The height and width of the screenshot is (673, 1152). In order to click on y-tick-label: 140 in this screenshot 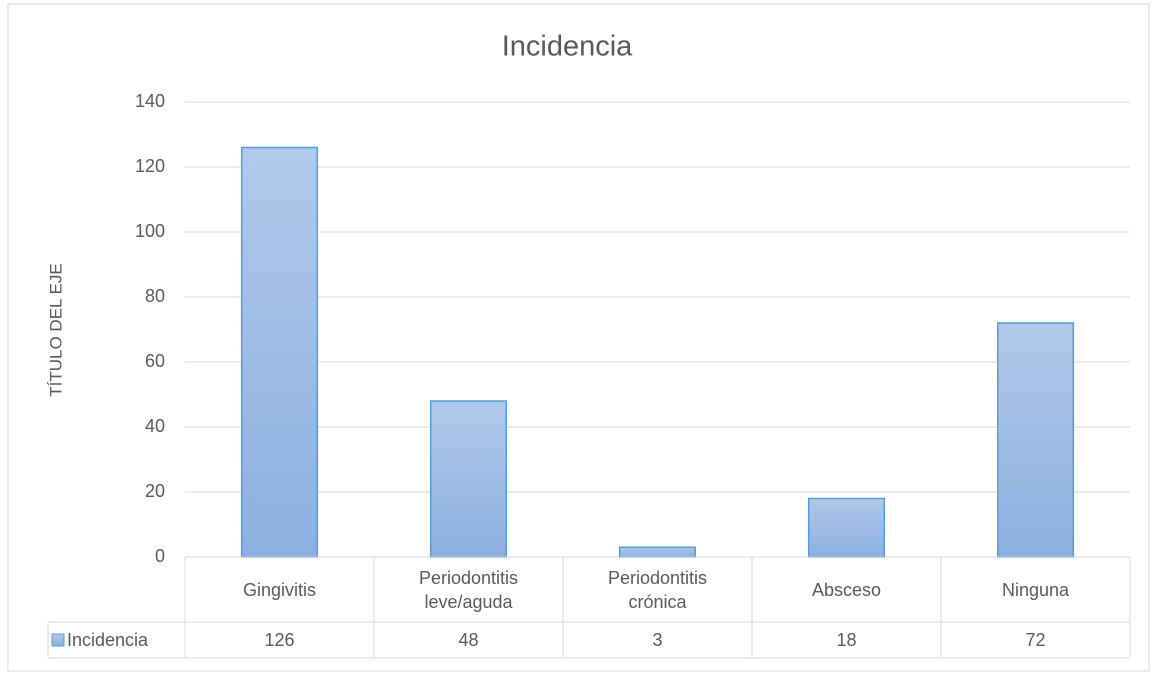, I will do `click(150, 101)`.